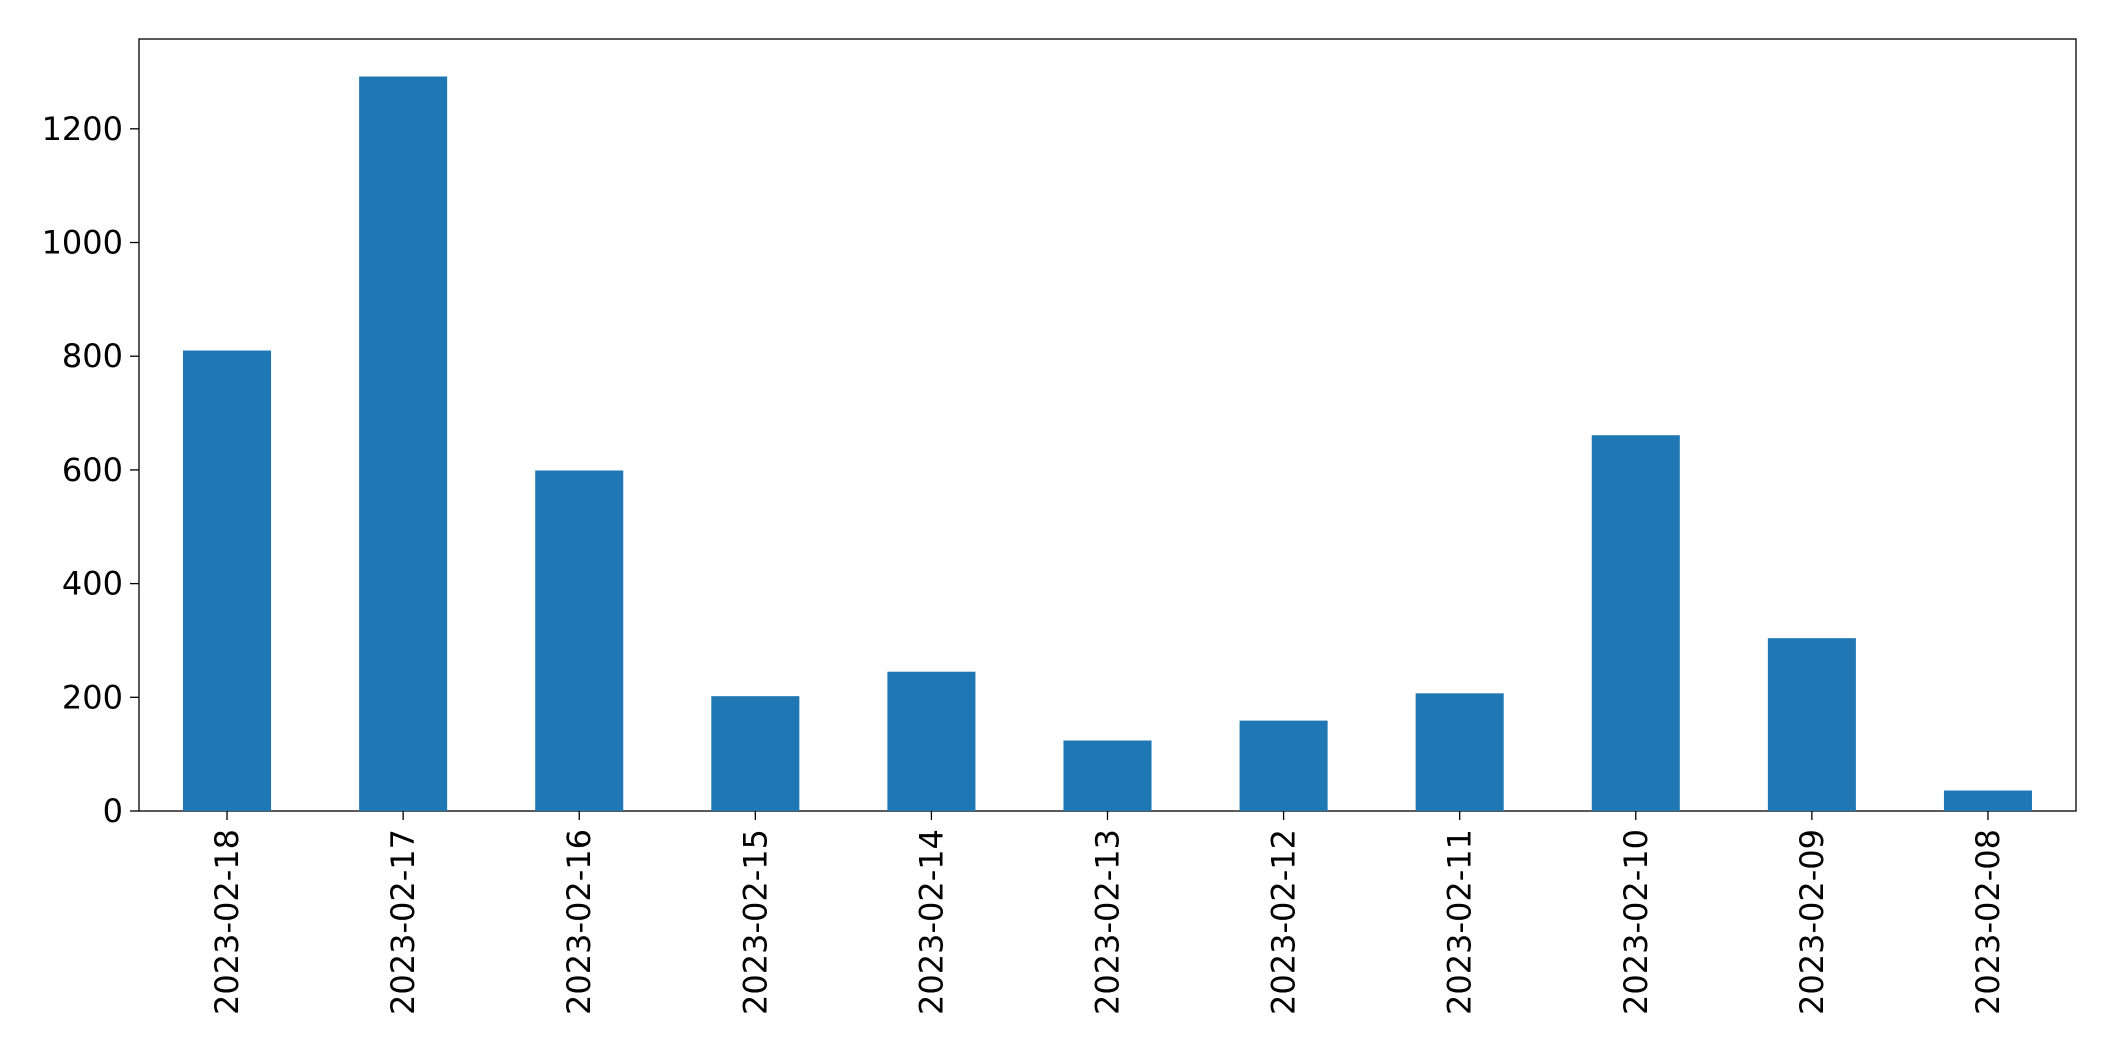 The width and height of the screenshot is (2115, 1061). I want to click on y-tick-label: 600, so click(92, 470).